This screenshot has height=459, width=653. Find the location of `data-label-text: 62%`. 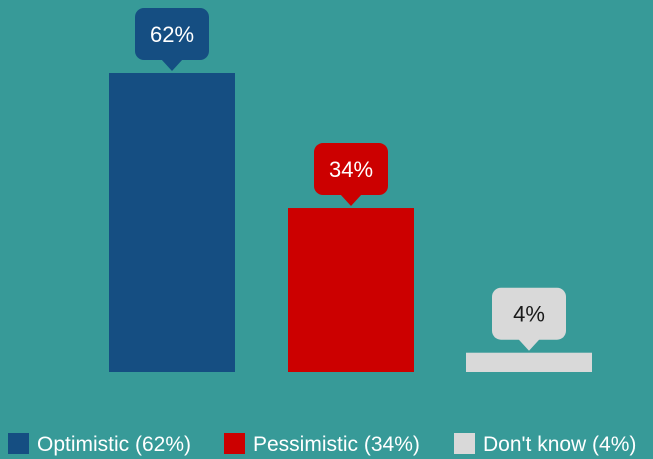

data-label-text: 62% is located at coordinates (172, 34).